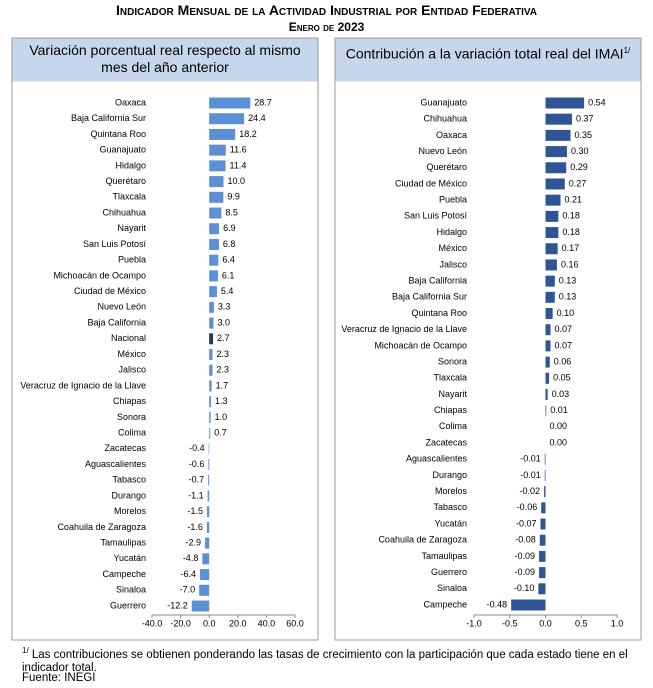  I want to click on value-label: 1.3, so click(221, 401).